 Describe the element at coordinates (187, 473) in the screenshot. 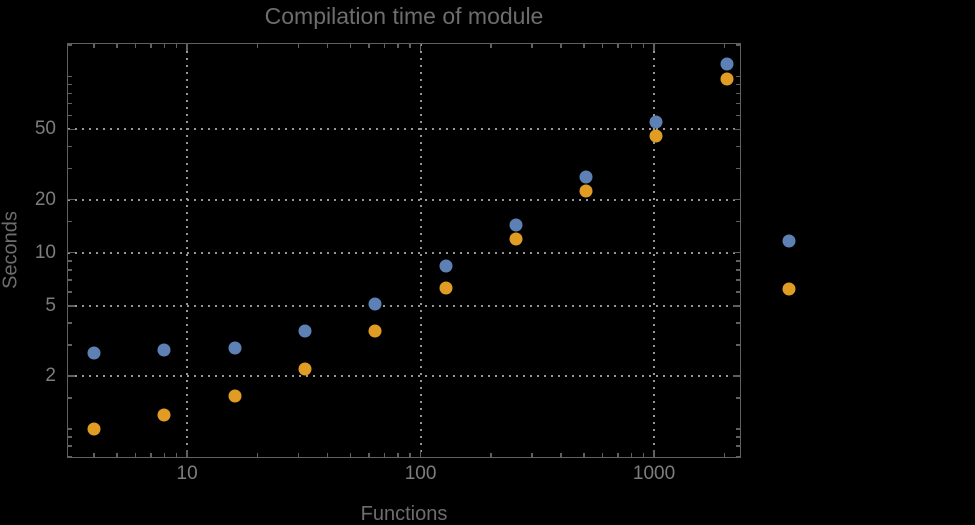

I see `x-tick-label-10: 10` at that location.